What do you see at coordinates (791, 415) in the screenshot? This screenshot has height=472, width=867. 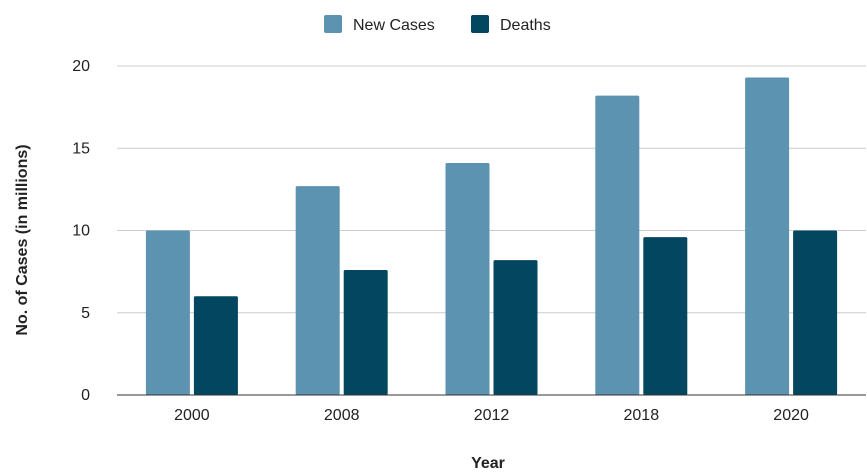 I see `x-tick-label: 2020` at bounding box center [791, 415].